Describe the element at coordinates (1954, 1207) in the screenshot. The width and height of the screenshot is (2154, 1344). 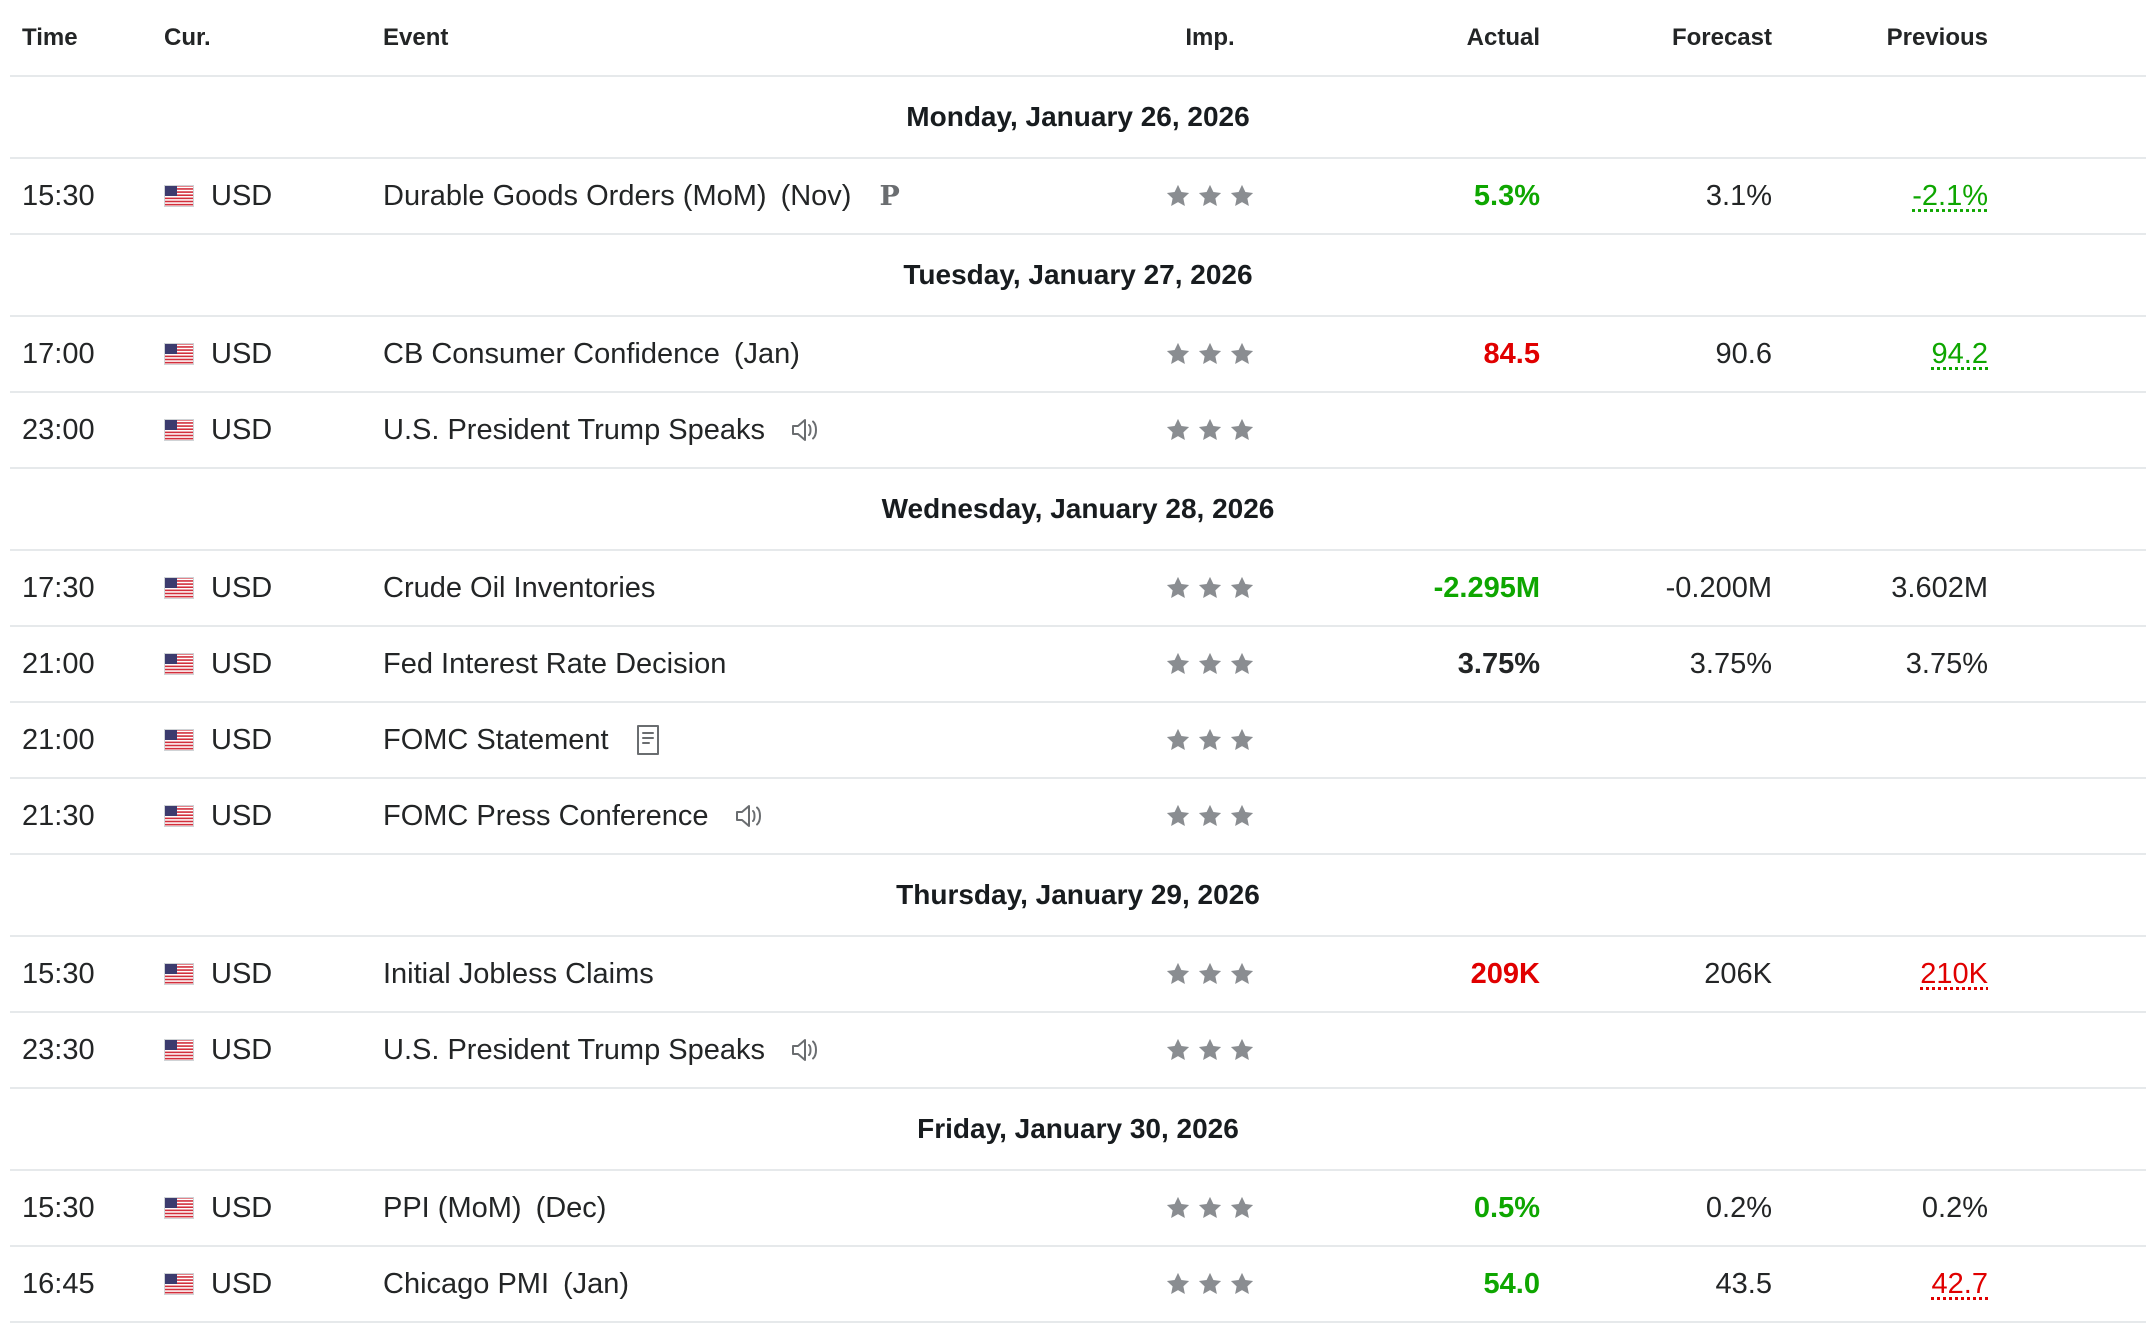
I see `previous-value-text: 0.2%` at that location.